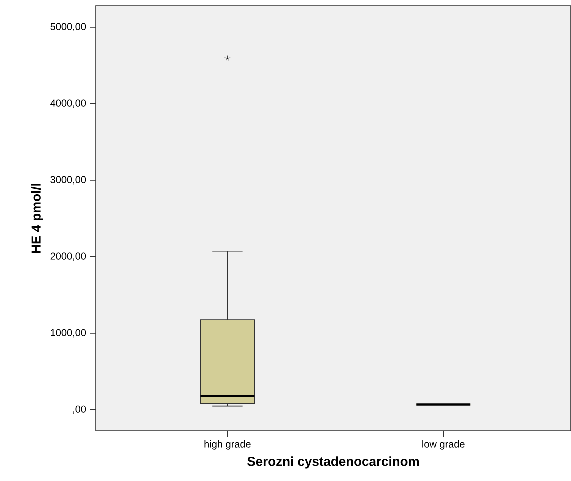 The height and width of the screenshot is (481, 571). Describe the element at coordinates (37, 219) in the screenshot. I see `y-axis-title: HE 4 pmol/l` at that location.